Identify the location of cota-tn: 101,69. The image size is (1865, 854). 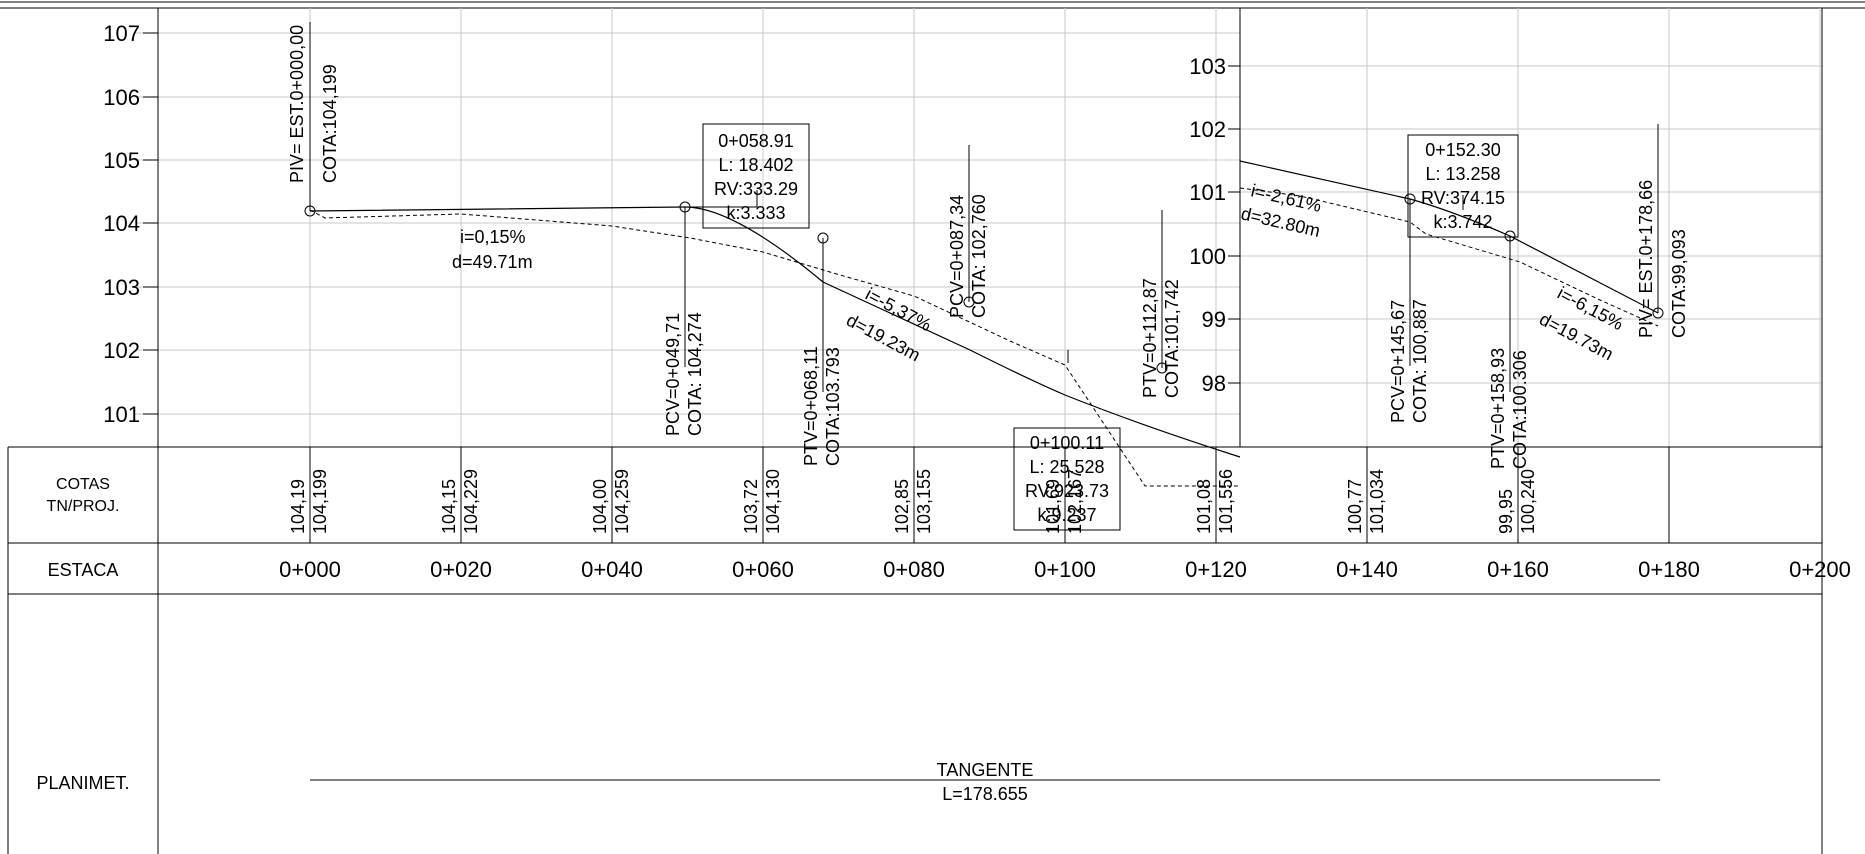
(1053, 506).